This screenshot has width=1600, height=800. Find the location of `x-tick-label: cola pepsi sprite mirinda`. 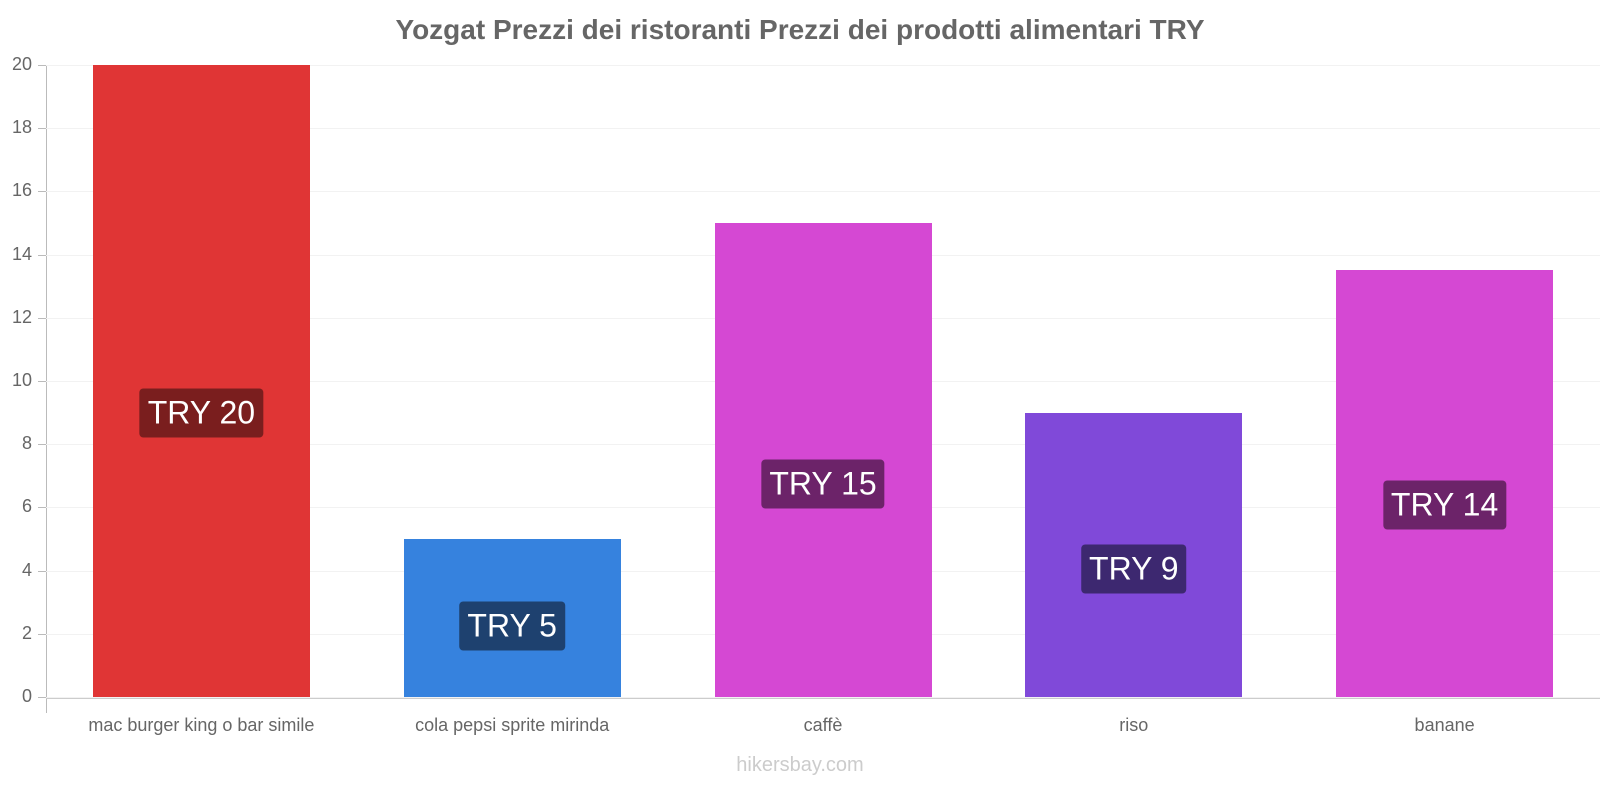

x-tick-label: cola pepsi sprite mirinda is located at coordinates (512, 725).